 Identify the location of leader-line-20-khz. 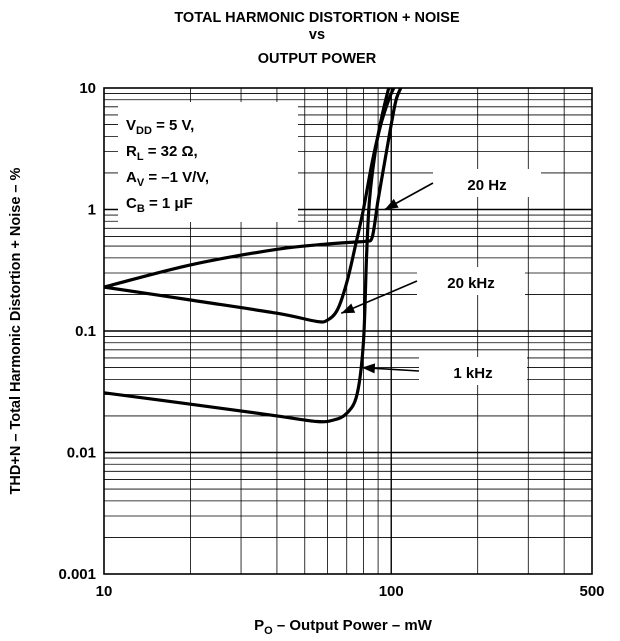
(379, 297).